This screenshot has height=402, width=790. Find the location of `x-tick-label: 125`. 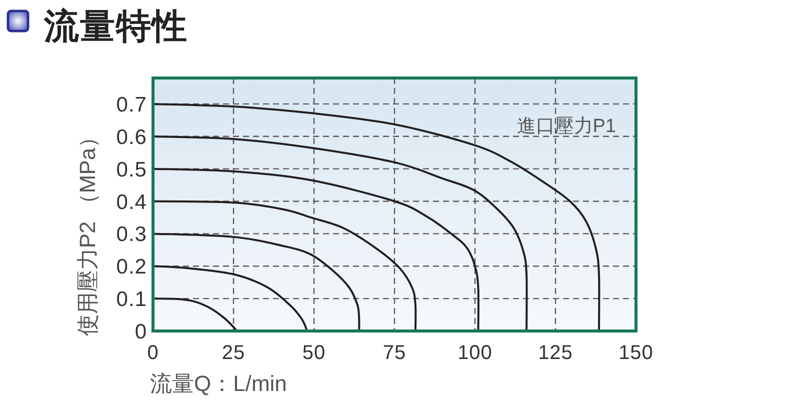

x-tick-label: 125 is located at coordinates (555, 353).